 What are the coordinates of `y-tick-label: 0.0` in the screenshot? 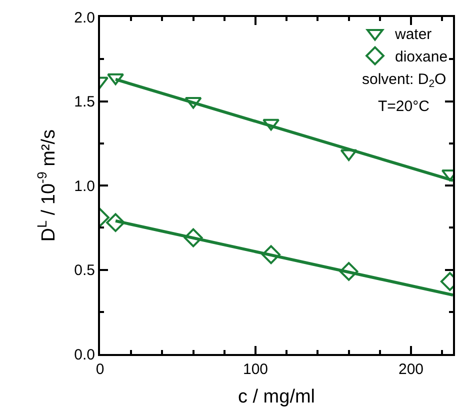 It's located at (84, 355).